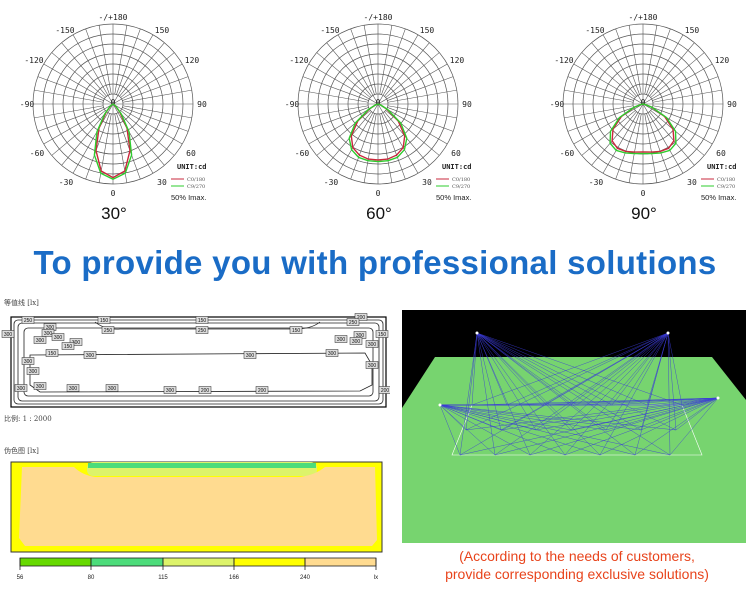 The height and width of the screenshot is (600, 750). Describe the element at coordinates (563, 60) in the screenshot. I see `angle-label: -120` at that location.